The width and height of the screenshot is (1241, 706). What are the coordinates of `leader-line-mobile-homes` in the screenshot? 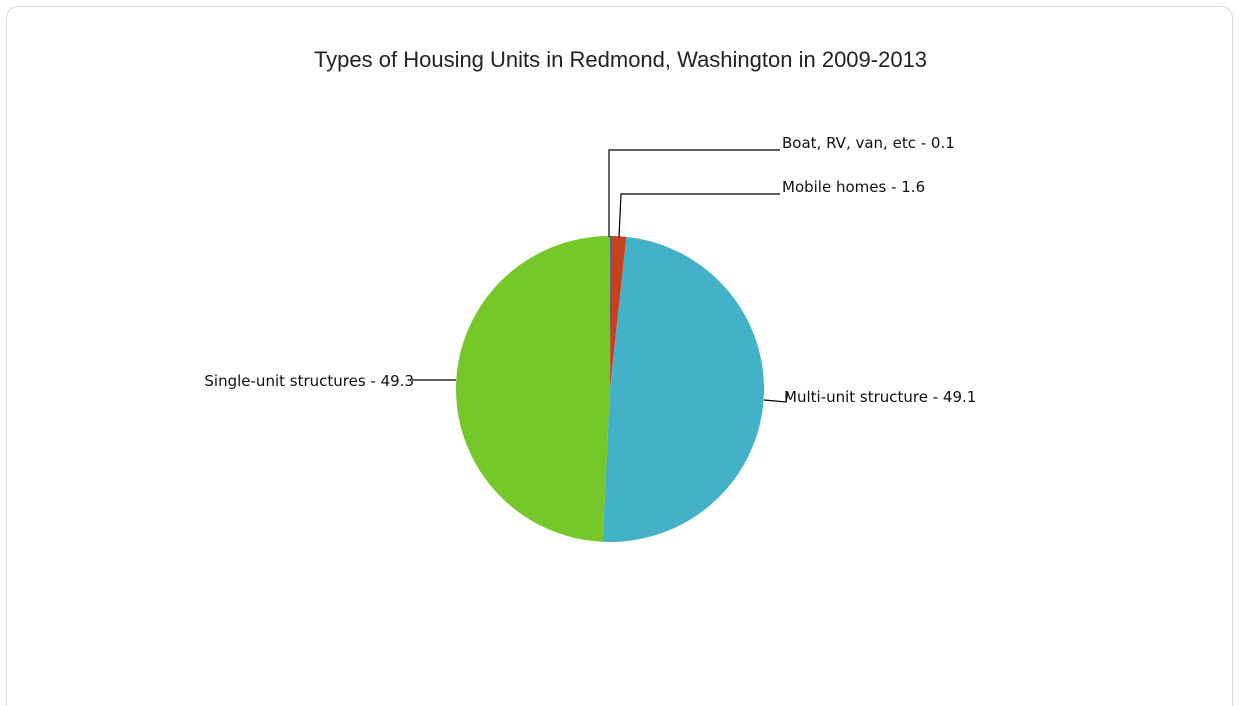 It's located at (699, 215).